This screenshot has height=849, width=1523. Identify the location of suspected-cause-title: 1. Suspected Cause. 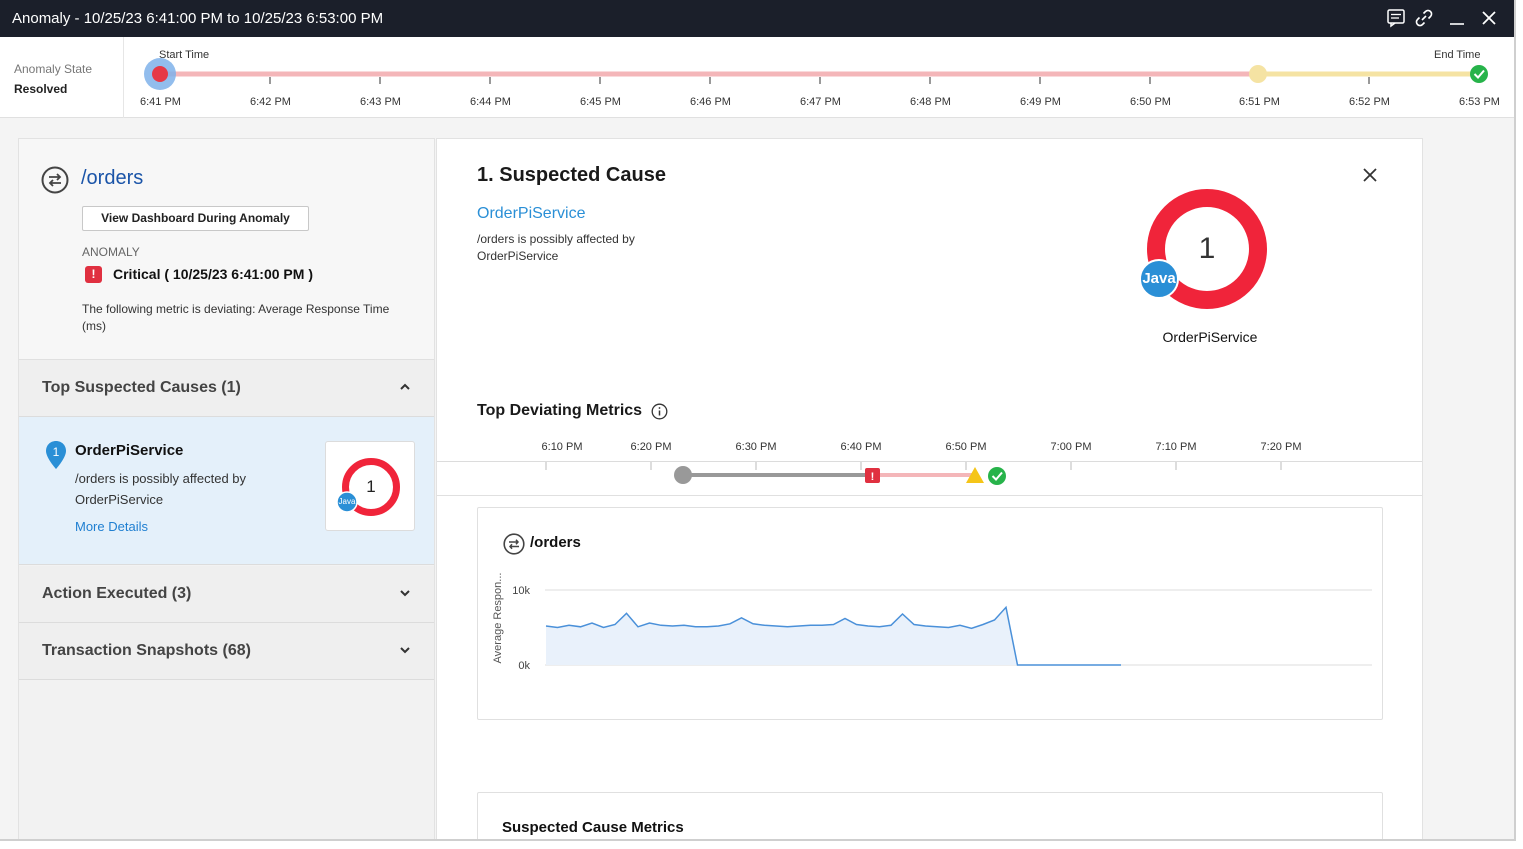
(571, 175).